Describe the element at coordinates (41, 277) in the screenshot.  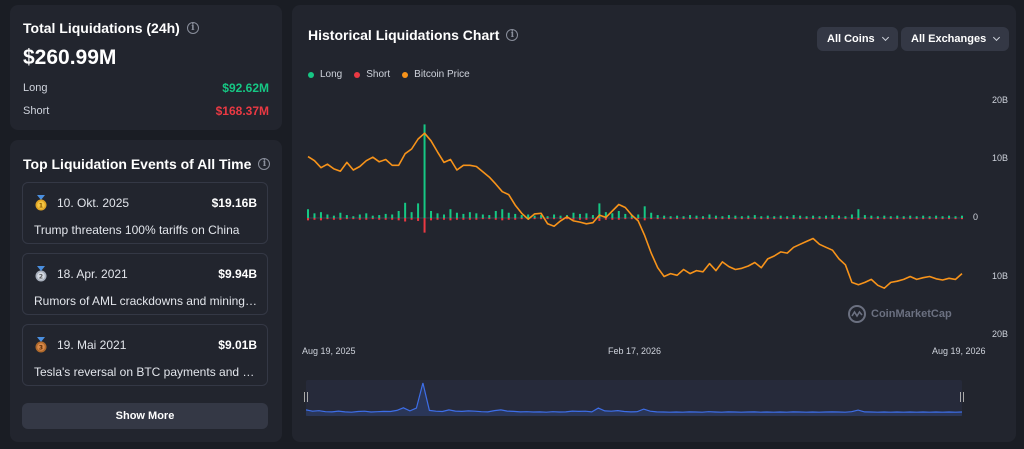
I see `svg-text: 2` at that location.